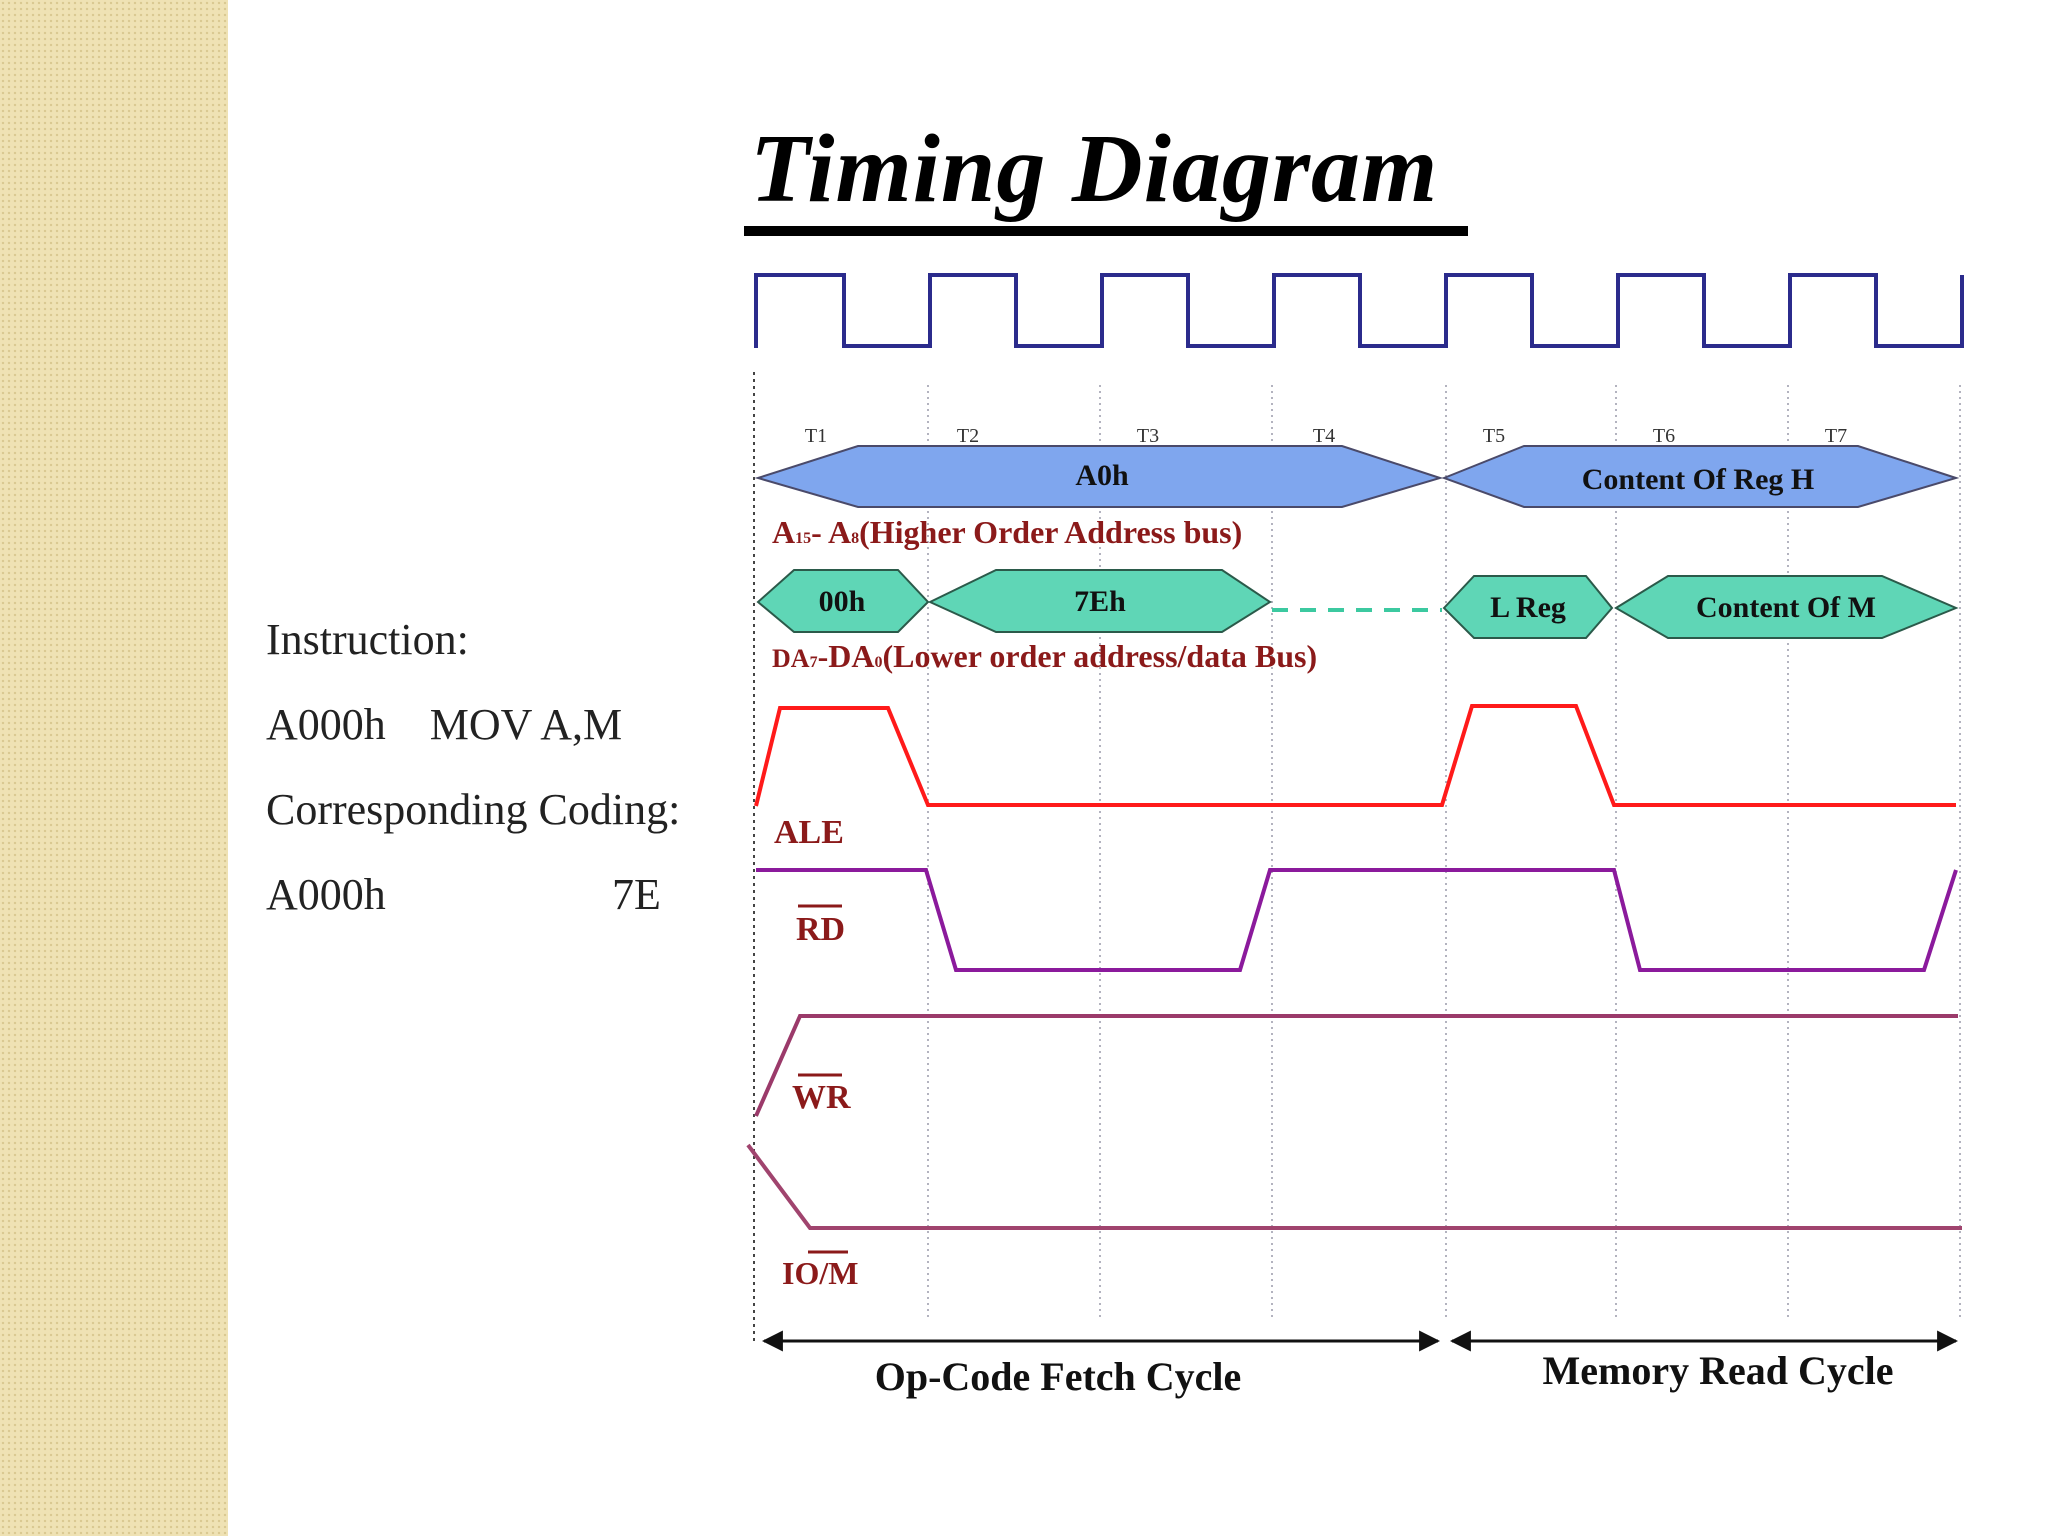 The width and height of the screenshot is (2048, 1536). I want to click on coding-address: A000h, so click(326, 894).